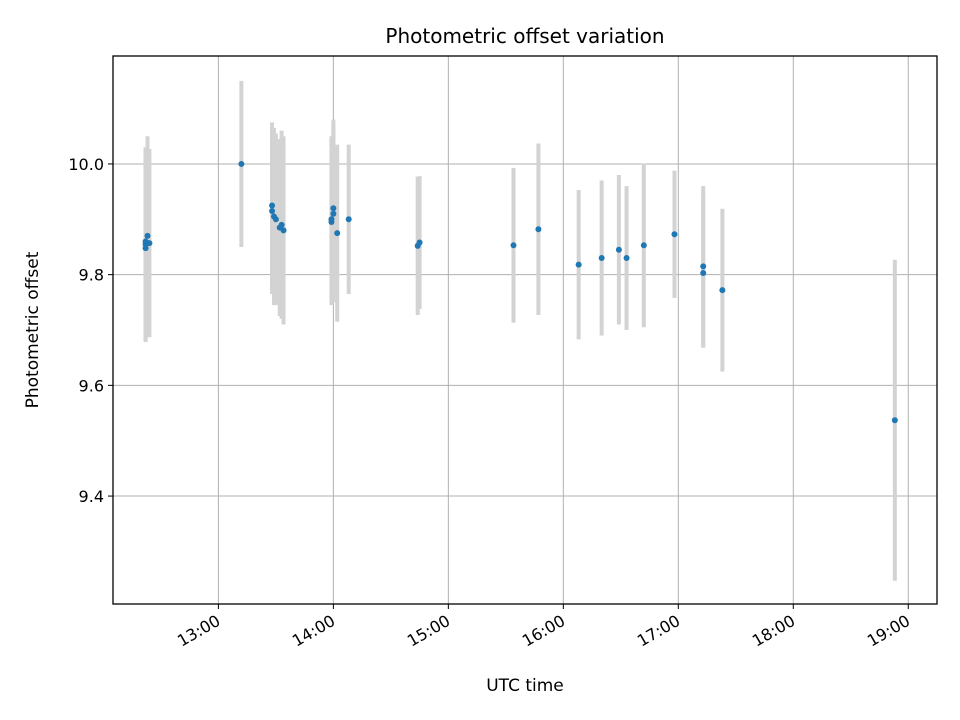  I want to click on y-tick-label: 9.4, so click(91, 496).